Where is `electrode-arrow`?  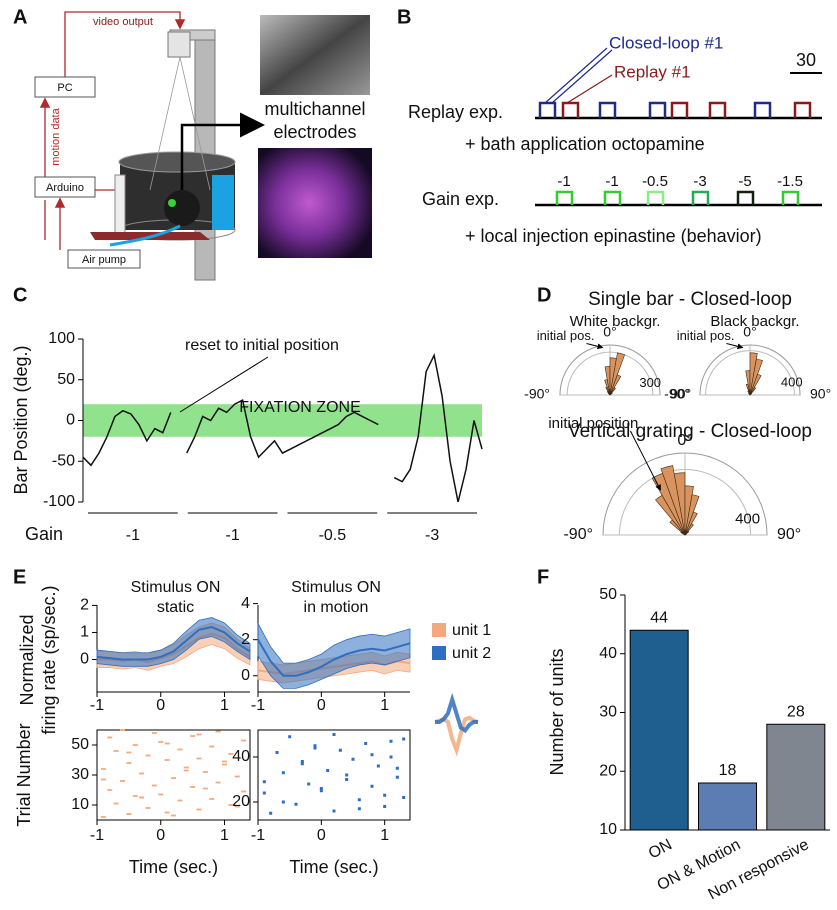
electrode-arrow is located at coordinates (222, 151).